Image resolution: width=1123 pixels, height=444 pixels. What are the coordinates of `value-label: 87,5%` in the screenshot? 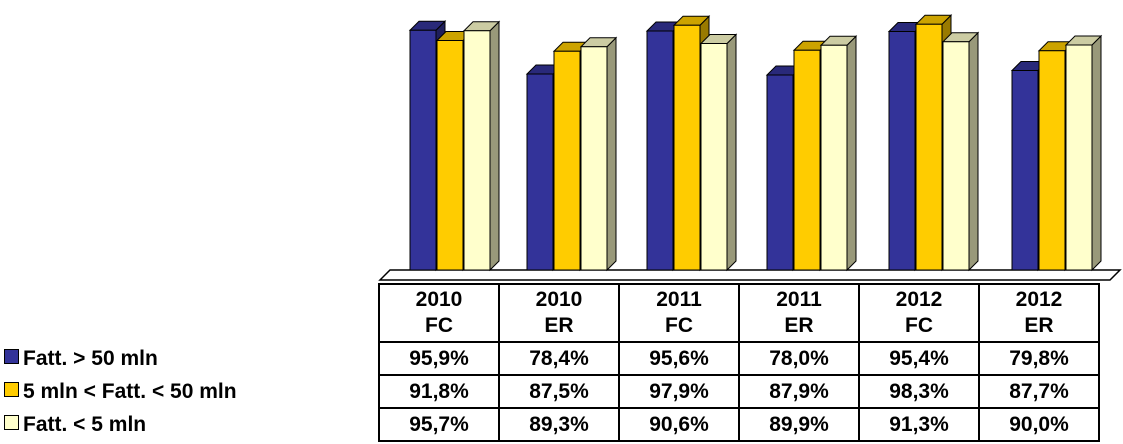 It's located at (559, 391).